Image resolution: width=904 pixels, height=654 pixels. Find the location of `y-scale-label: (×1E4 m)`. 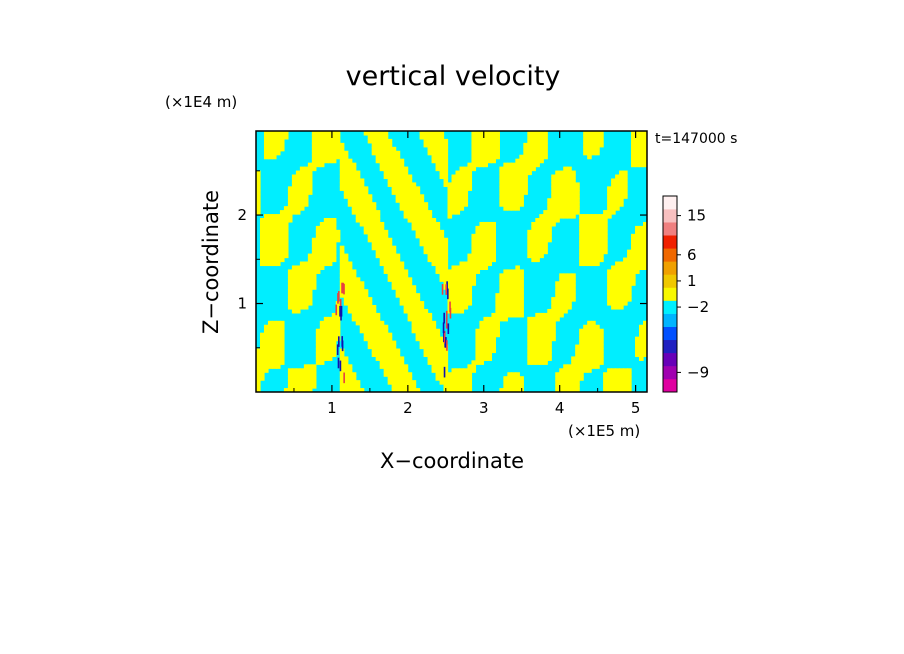

y-scale-label: (×1E4 m) is located at coordinates (201, 102).